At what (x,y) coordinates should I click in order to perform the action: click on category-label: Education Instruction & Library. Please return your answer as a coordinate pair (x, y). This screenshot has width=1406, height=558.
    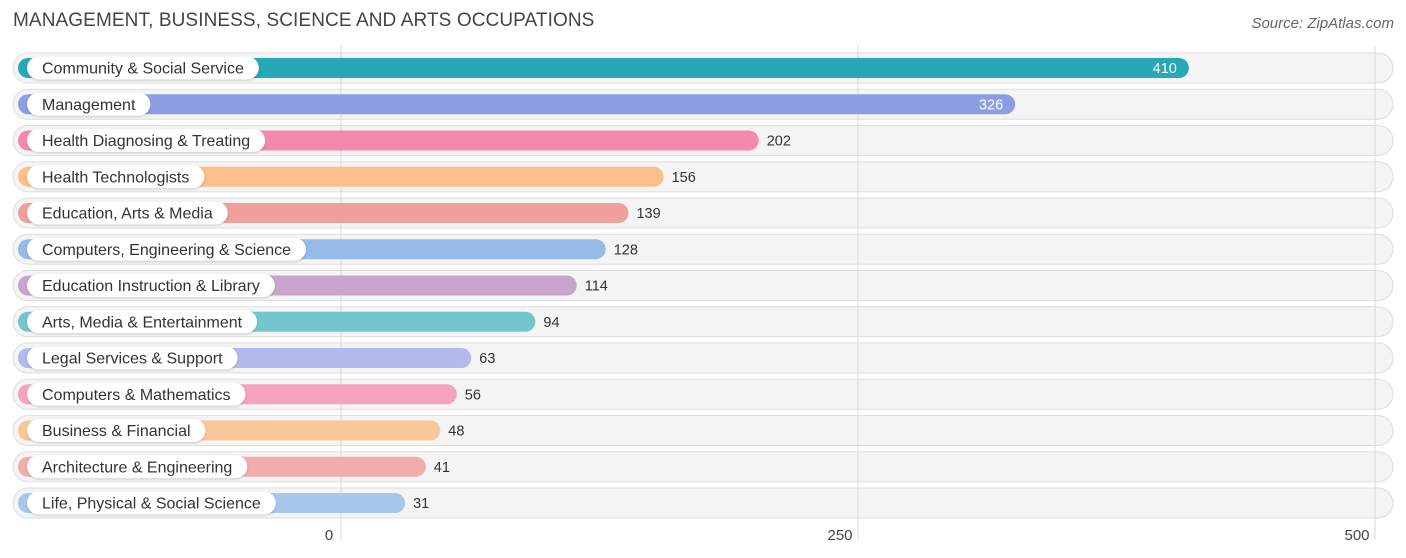
    Looking at the image, I should click on (151, 286).